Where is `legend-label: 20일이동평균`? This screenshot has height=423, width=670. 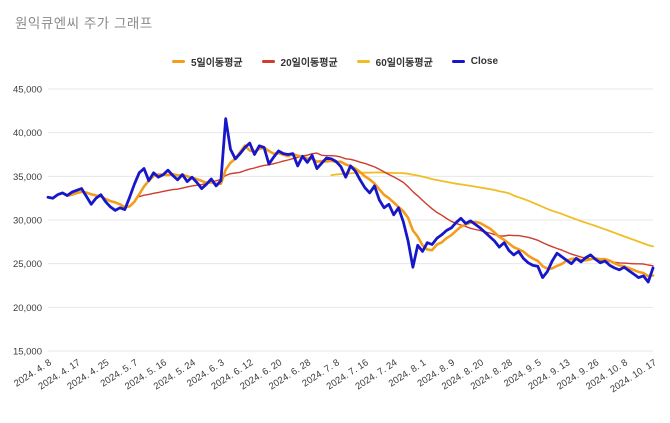 legend-label: 20일이동평균 is located at coordinates (309, 63).